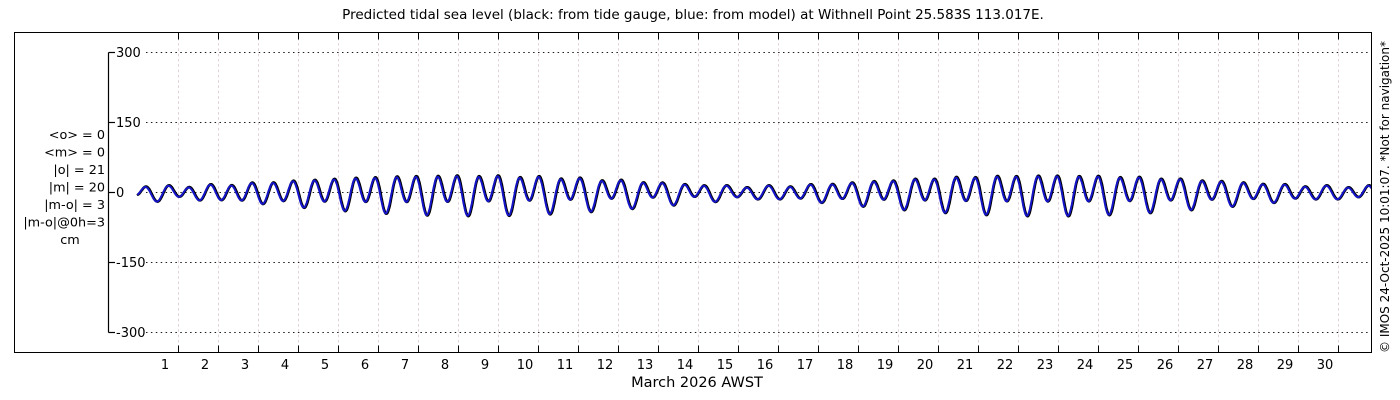  Describe the element at coordinates (697, 383) in the screenshot. I see `x-axis-label: March 2026 AWST` at that location.